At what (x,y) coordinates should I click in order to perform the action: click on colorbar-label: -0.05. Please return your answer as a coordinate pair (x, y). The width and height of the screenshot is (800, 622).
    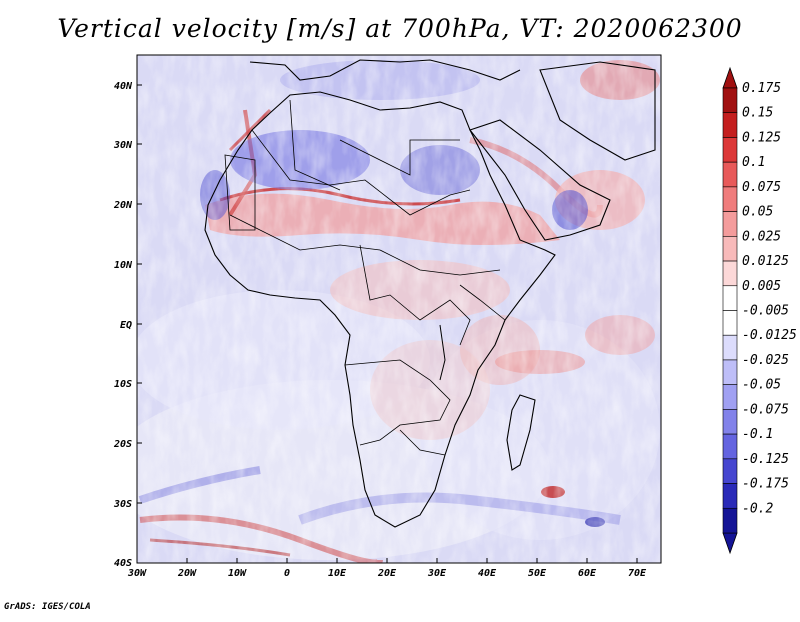
    Looking at the image, I should click on (761, 385).